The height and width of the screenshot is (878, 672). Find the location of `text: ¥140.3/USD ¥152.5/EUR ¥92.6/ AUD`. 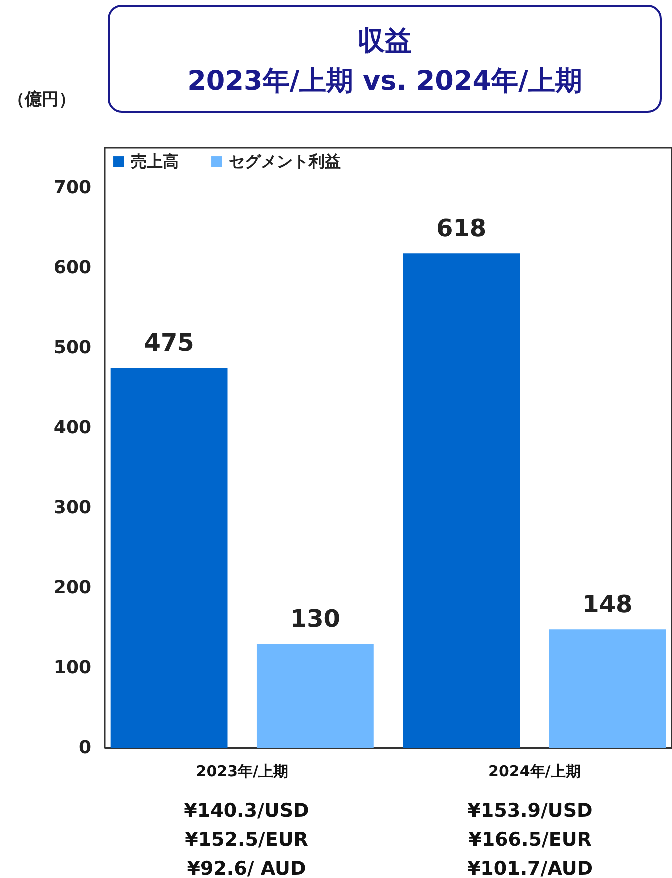

text: ¥140.3/USD ¥152.5/EUR ¥92.6/ AUD is located at coordinates (246, 838).